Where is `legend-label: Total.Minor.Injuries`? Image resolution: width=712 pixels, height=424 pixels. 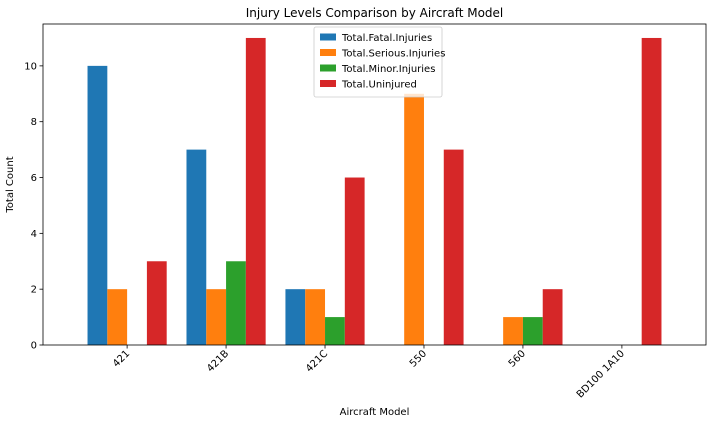 legend-label: Total.Minor.Injuries is located at coordinates (388, 69).